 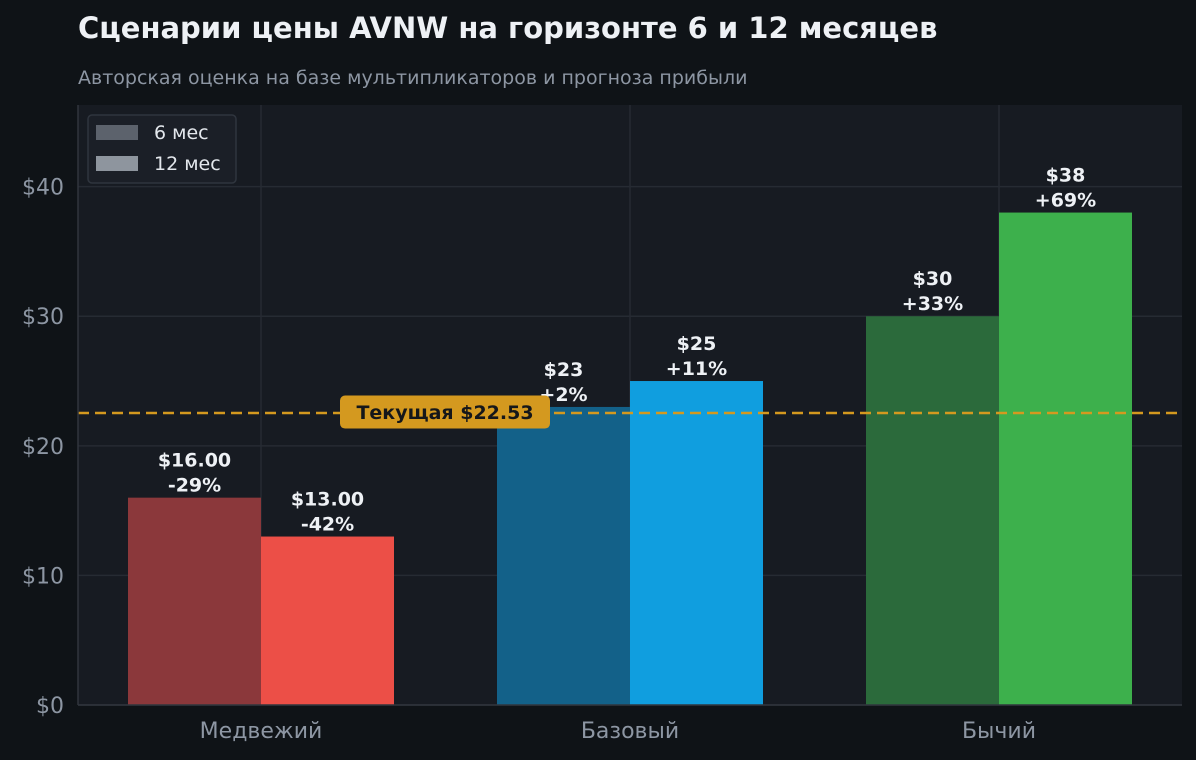 I want to click on y-tick-label: $0, so click(x=50, y=706).